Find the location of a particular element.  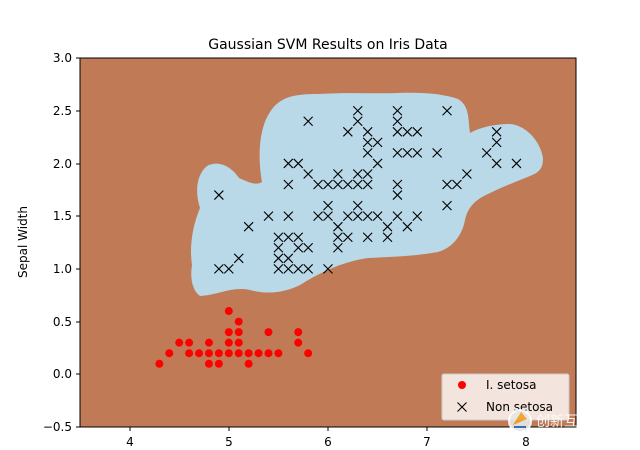

watermark-text: 创新互联 is located at coordinates (564, 422).